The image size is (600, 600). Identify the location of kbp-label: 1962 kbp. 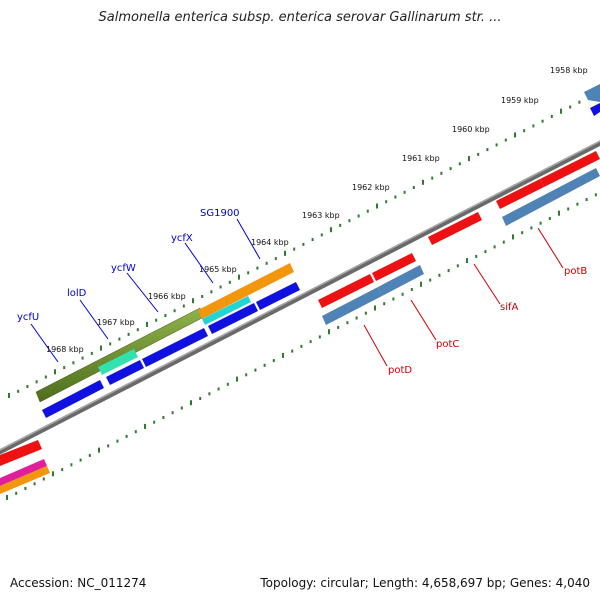
(371, 187).